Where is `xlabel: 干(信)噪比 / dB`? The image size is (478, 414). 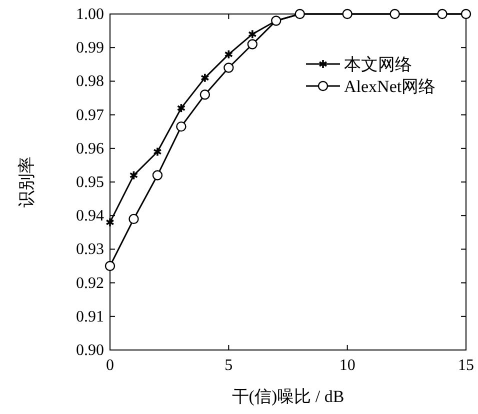
xlabel: 干(信)噪比 / dB is located at coordinates (288, 396).